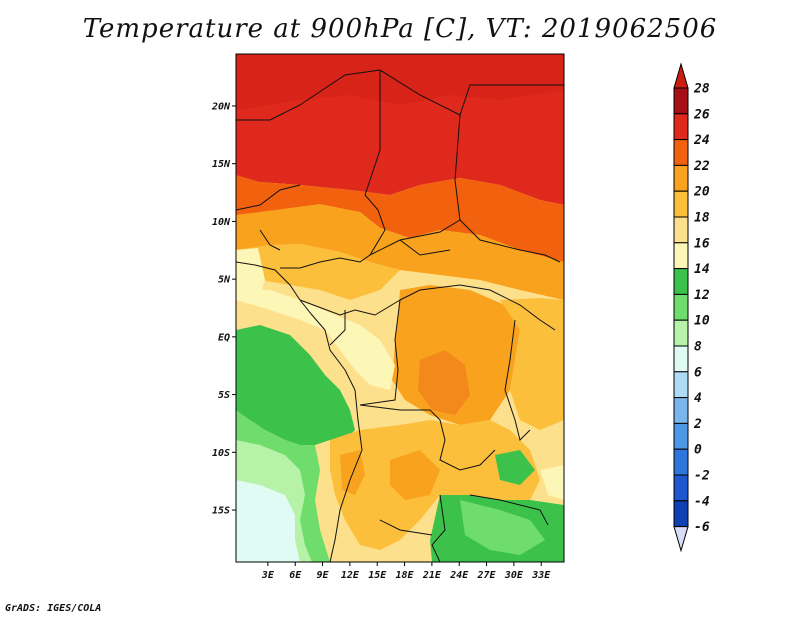  Describe the element at coordinates (701, 89) in the screenshot. I see `colorbar-label: 28` at that location.